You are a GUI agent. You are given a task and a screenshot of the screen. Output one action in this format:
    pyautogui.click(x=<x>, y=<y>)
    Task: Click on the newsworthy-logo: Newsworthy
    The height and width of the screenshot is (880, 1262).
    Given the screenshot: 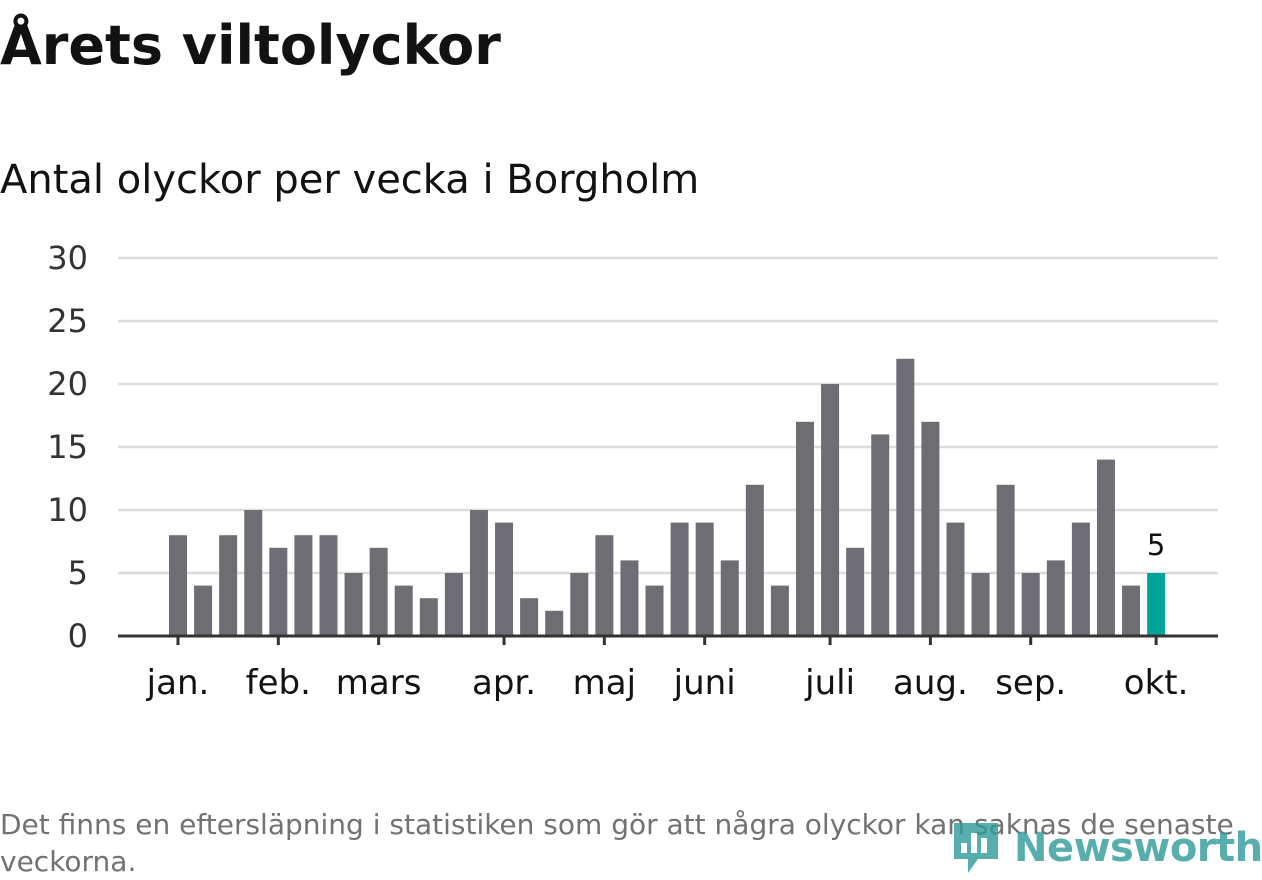 What is the action you would take?
    pyautogui.click(x=1106, y=848)
    